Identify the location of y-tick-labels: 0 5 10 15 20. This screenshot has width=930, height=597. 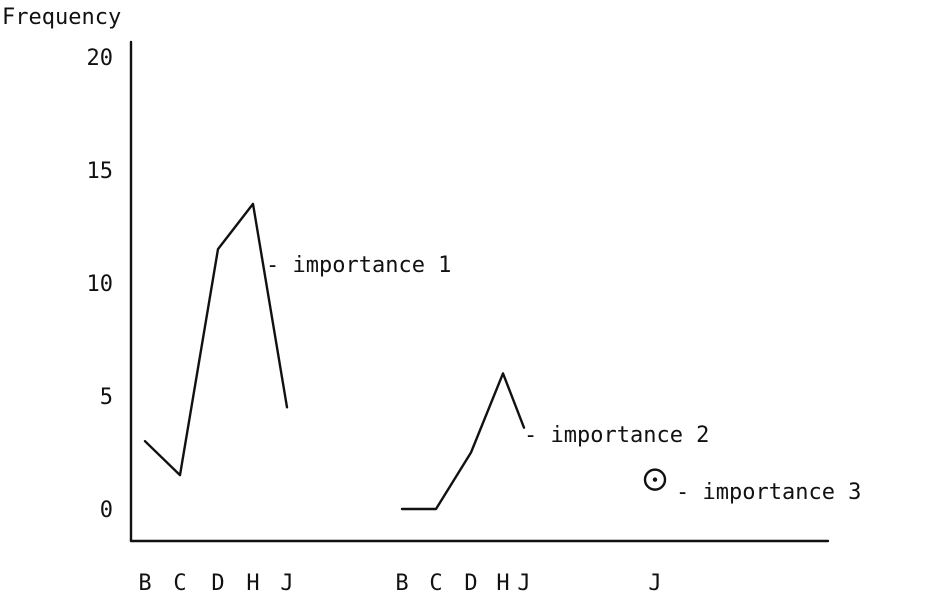
(100, 284).